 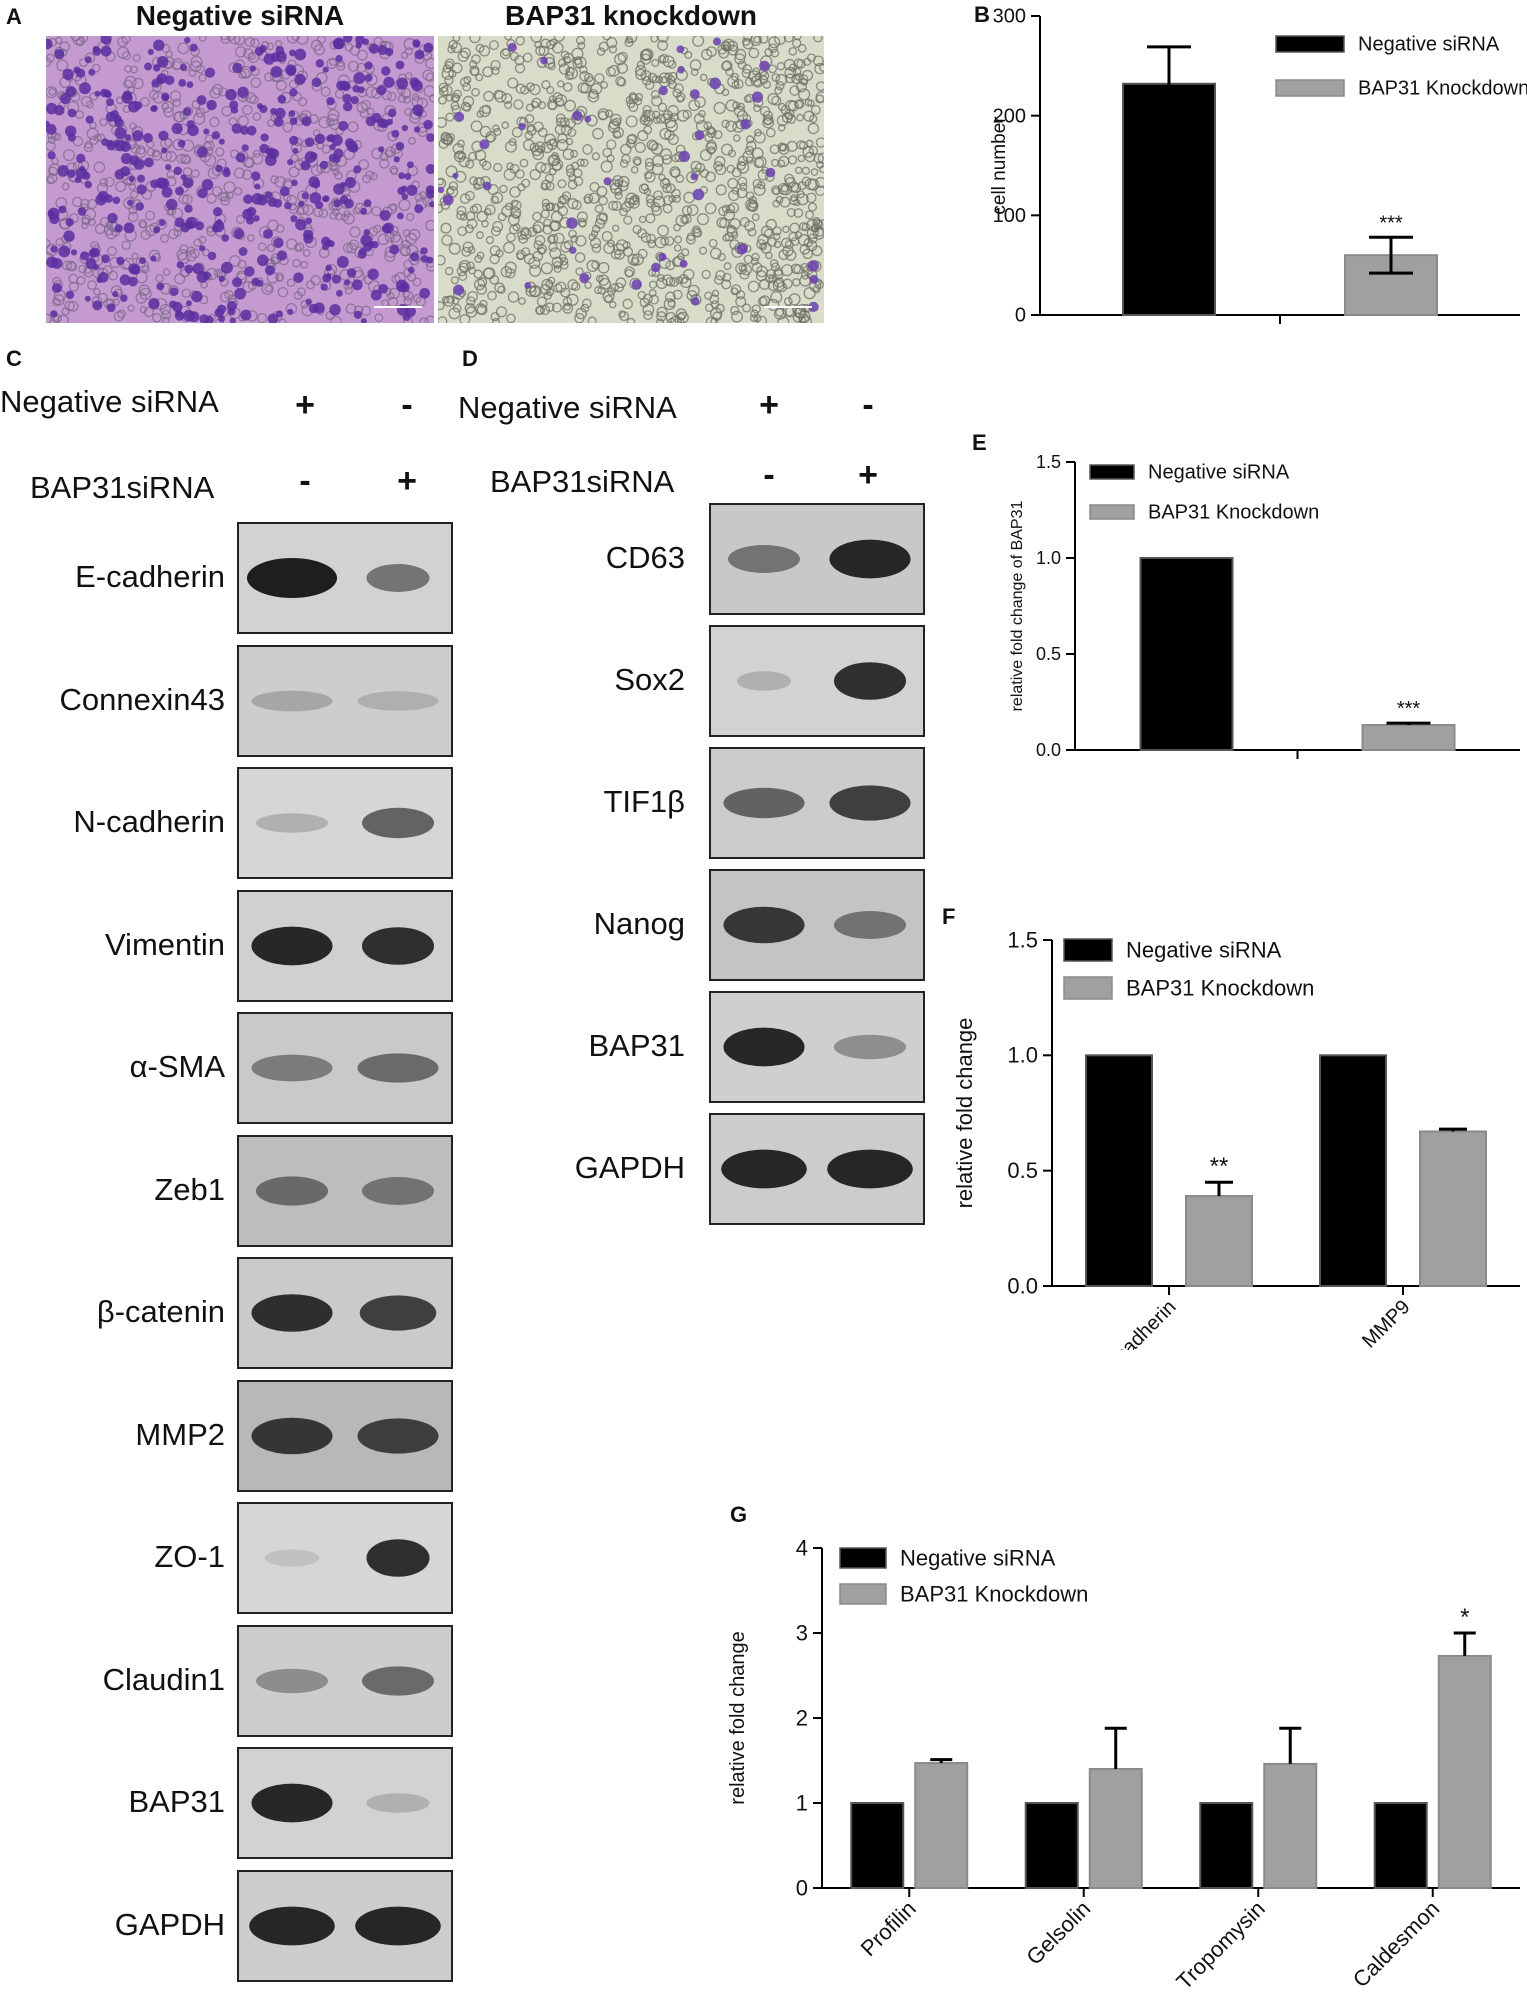 I want to click on blot-strip, so click(x=817, y=559).